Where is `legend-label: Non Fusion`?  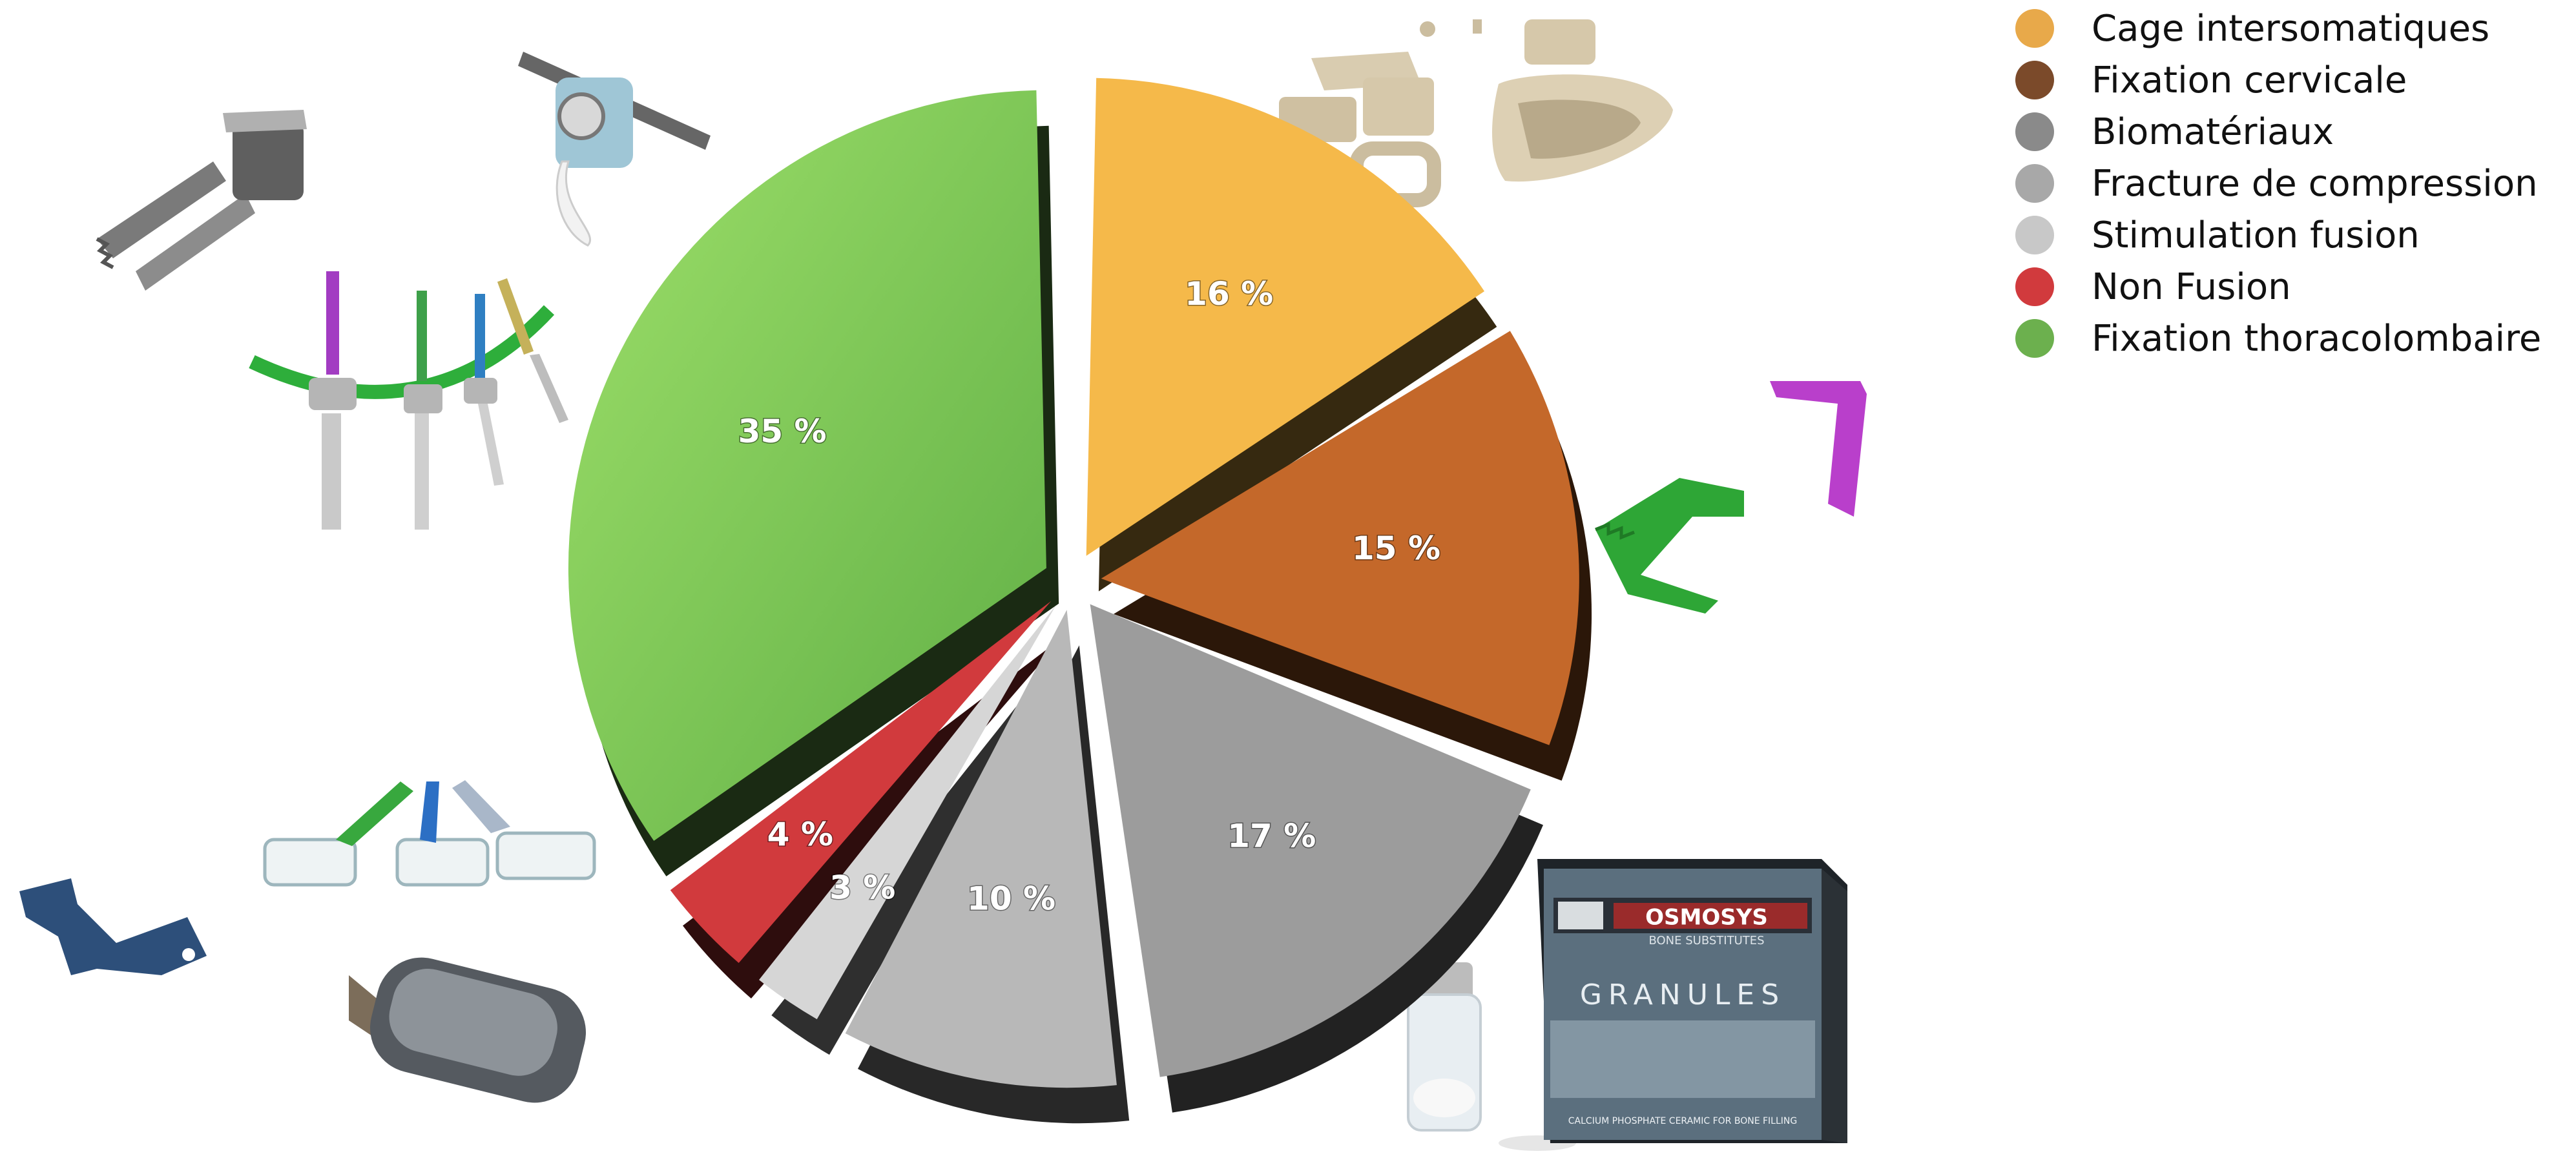 legend-label: Non Fusion is located at coordinates (2191, 286).